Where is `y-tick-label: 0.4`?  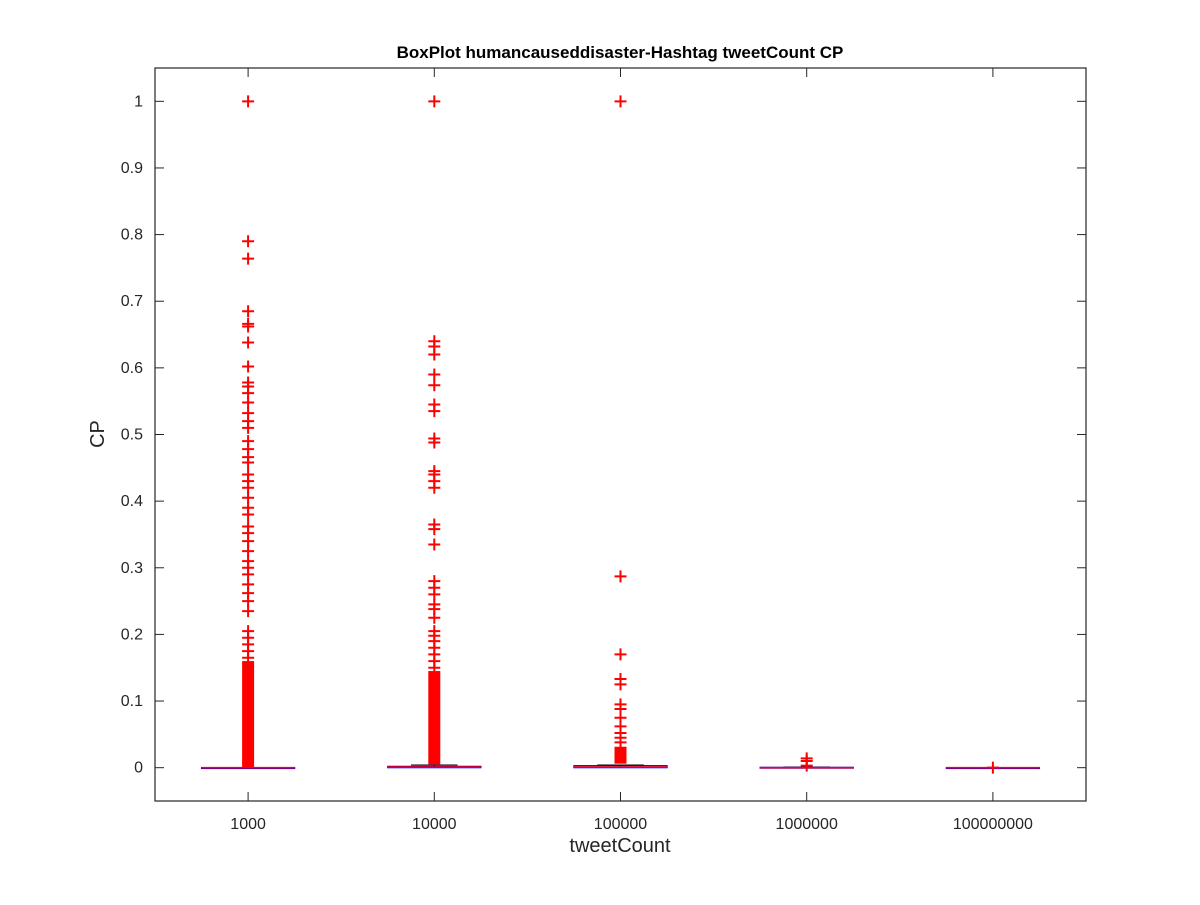 y-tick-label: 0.4 is located at coordinates (132, 501).